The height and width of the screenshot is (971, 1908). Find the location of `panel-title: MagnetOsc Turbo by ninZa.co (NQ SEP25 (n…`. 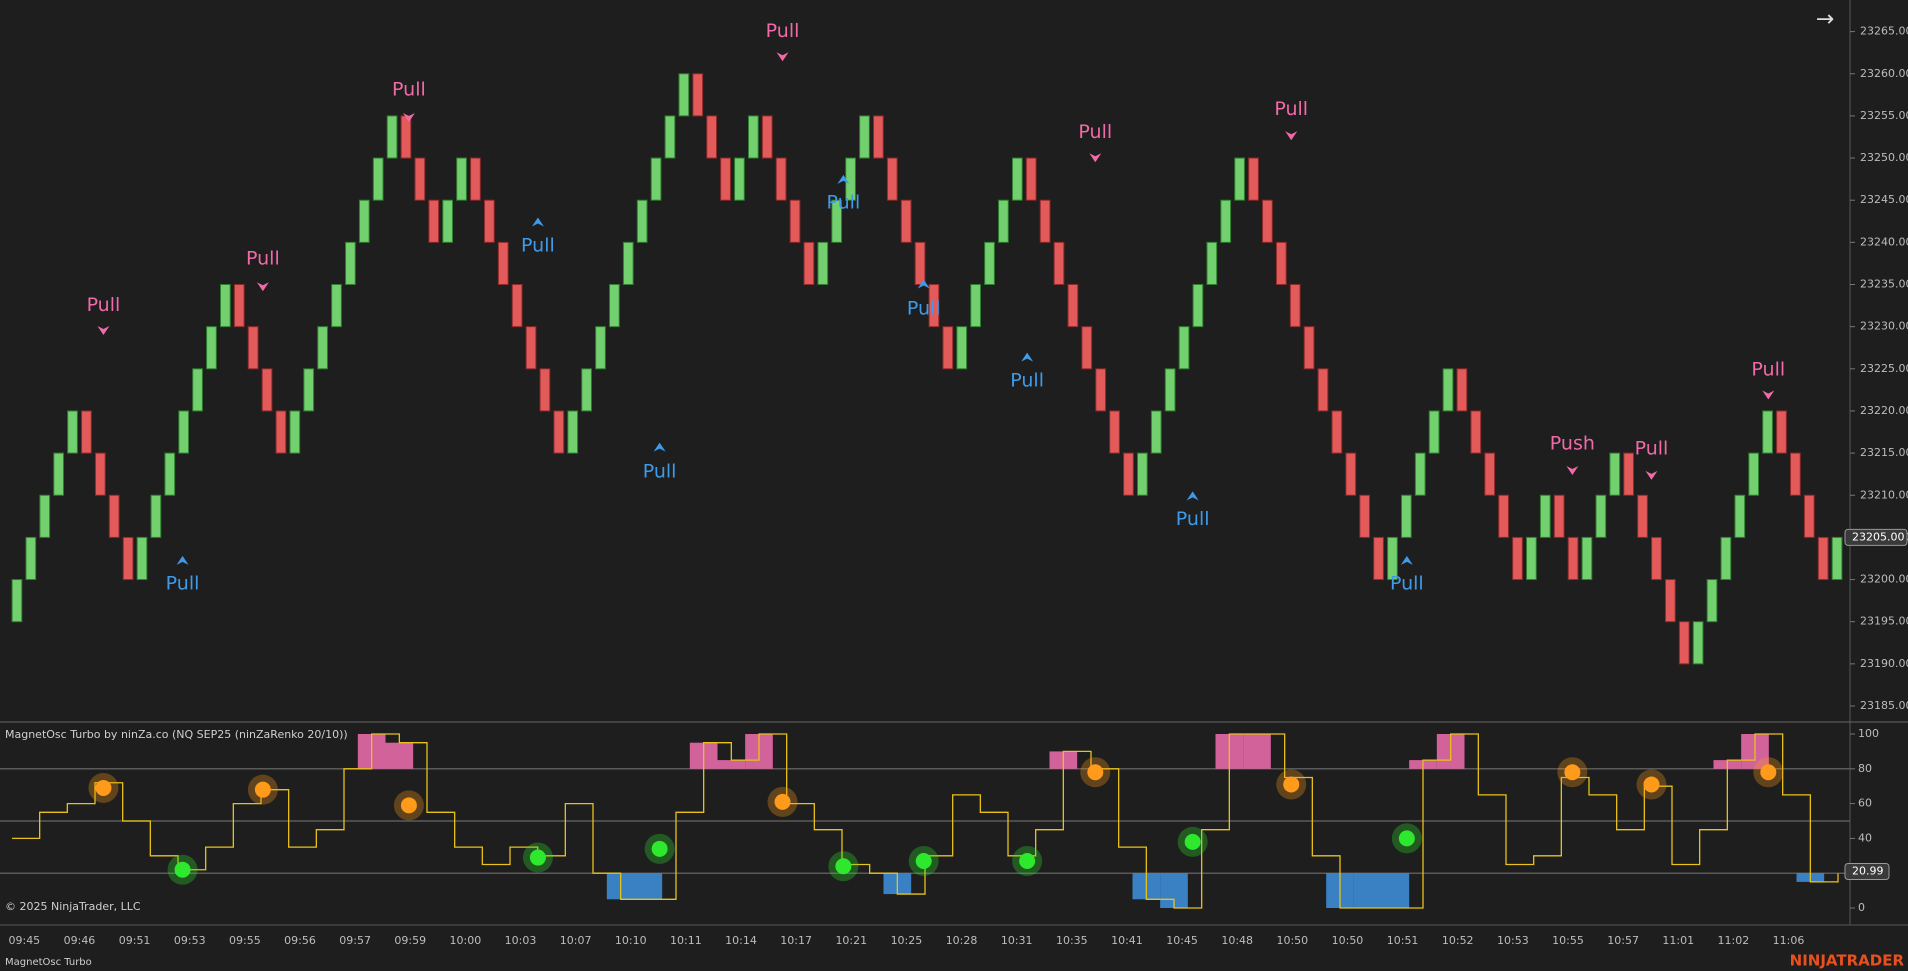

panel-title: MagnetOsc Turbo by ninZa.co (NQ SEP25 (n… is located at coordinates (176, 734).